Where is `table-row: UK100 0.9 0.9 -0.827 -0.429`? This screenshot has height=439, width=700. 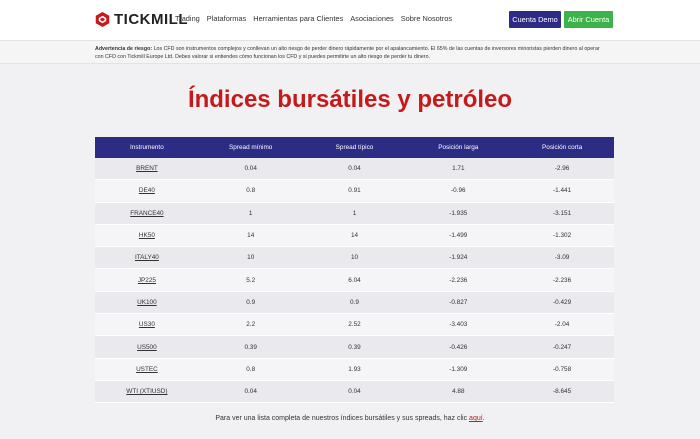
table-row: UK100 0.9 0.9 -0.827 -0.429 is located at coordinates (354, 303).